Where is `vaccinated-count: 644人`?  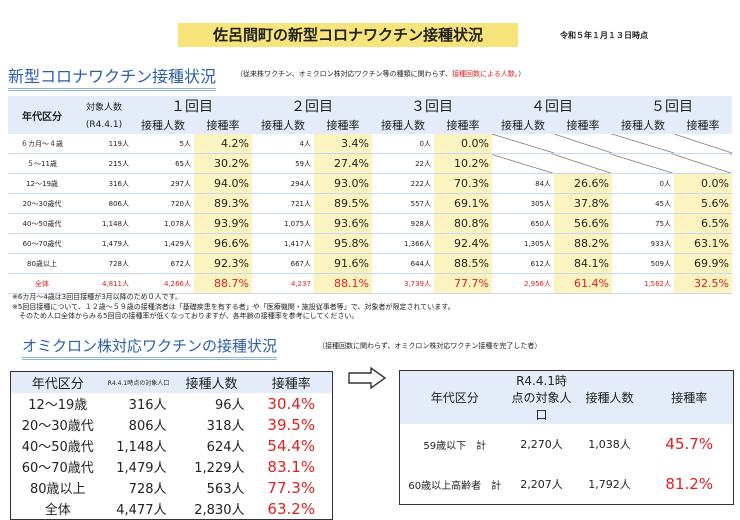
vaccinated-count: 644人 is located at coordinates (403, 263).